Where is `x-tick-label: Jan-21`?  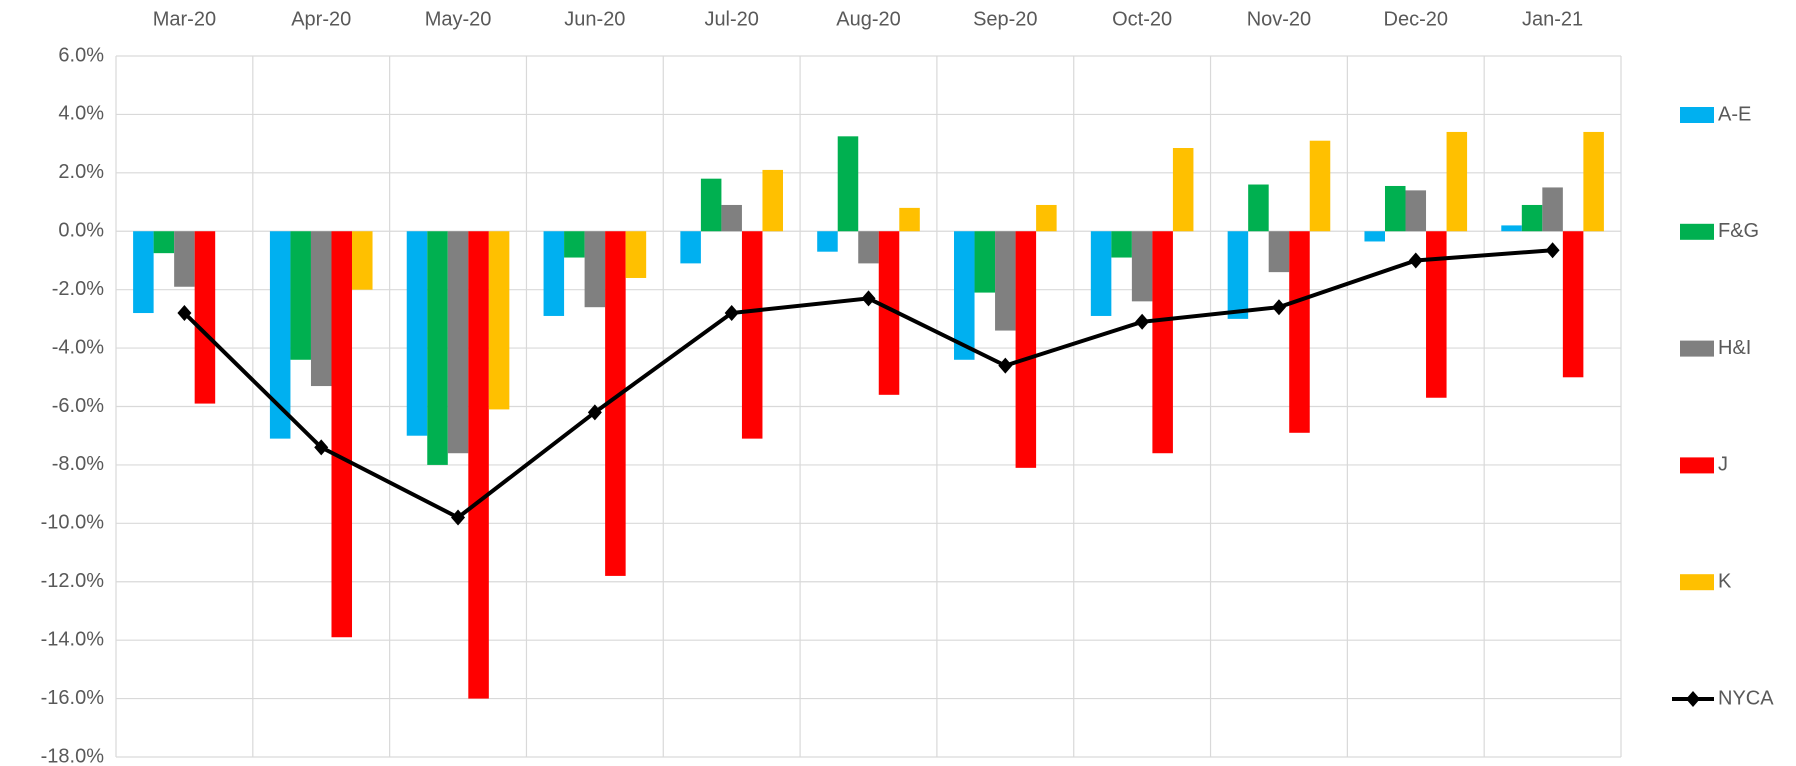
x-tick-label: Jan-21 is located at coordinates (1552, 19).